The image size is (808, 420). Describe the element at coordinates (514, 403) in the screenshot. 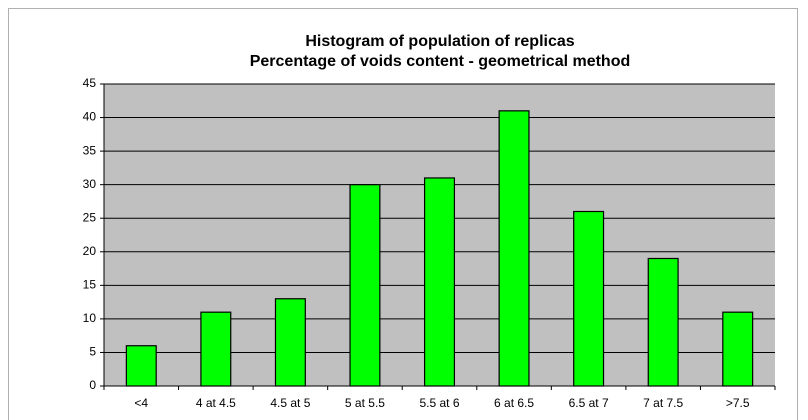

I see `x-tick-label: 6 at 6.5` at that location.